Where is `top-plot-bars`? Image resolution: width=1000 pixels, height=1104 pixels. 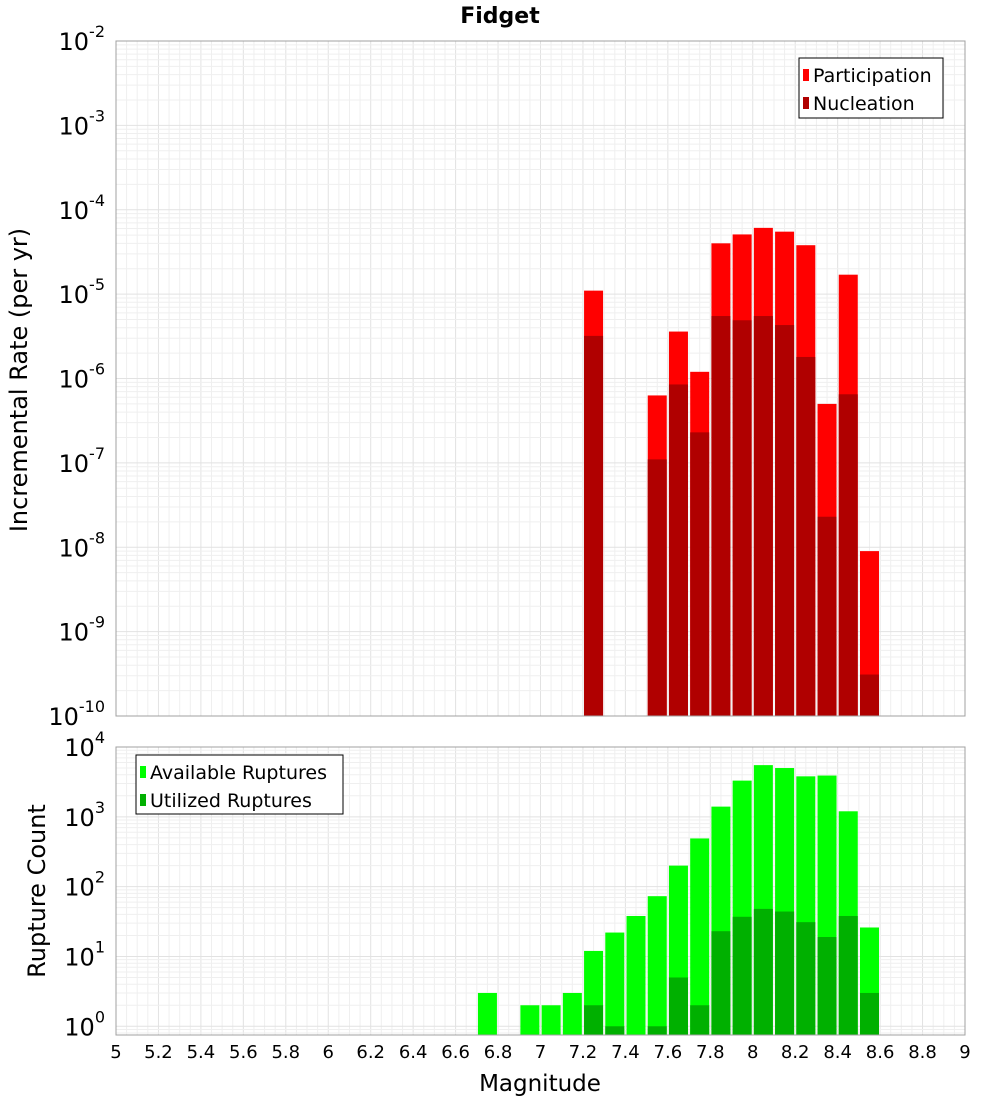 top-plot-bars is located at coordinates (731, 472).